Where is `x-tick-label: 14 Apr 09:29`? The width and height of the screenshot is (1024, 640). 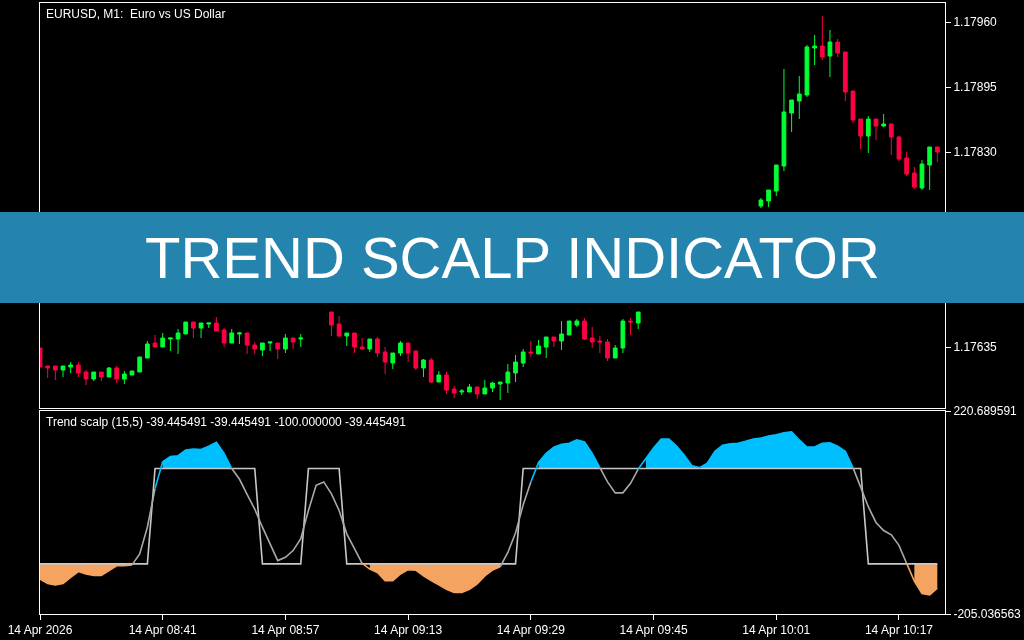 x-tick-label: 14 Apr 09:29 is located at coordinates (531, 630).